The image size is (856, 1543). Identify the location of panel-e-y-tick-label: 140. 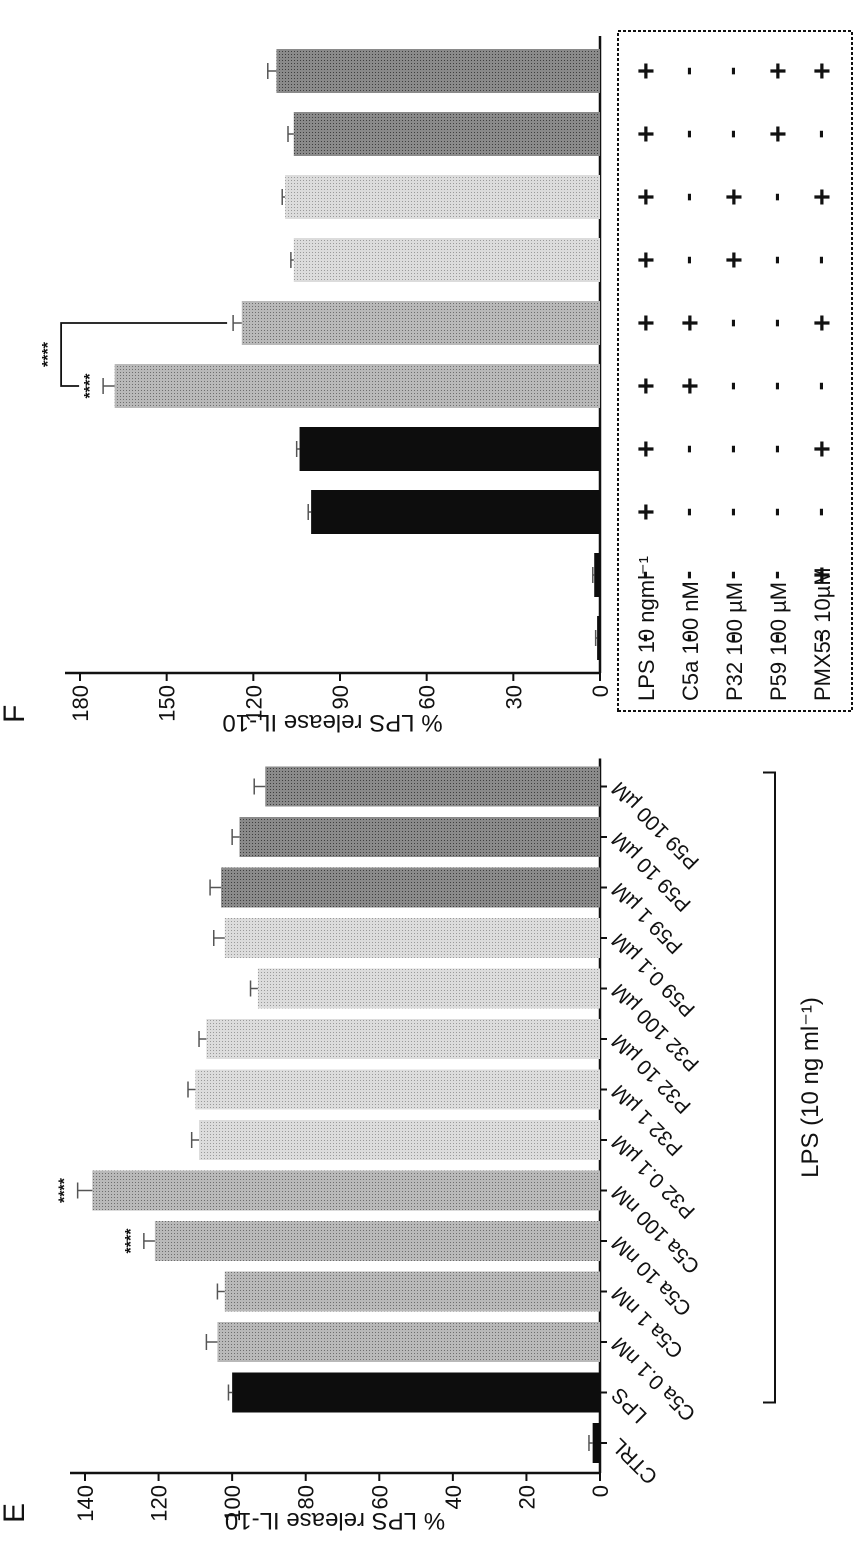
(85, 1503).